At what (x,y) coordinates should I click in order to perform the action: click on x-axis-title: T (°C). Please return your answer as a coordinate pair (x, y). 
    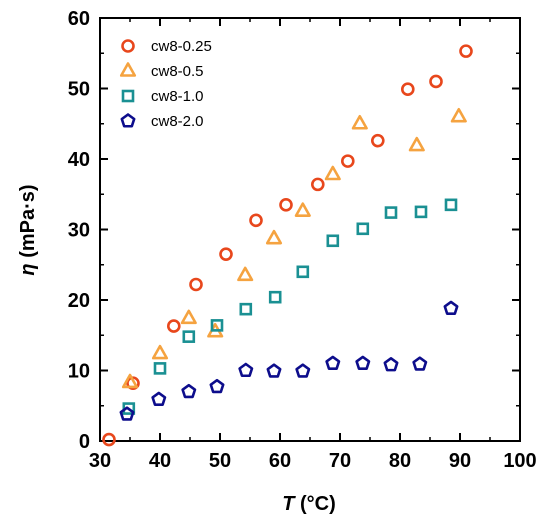
    Looking at the image, I should click on (309, 504).